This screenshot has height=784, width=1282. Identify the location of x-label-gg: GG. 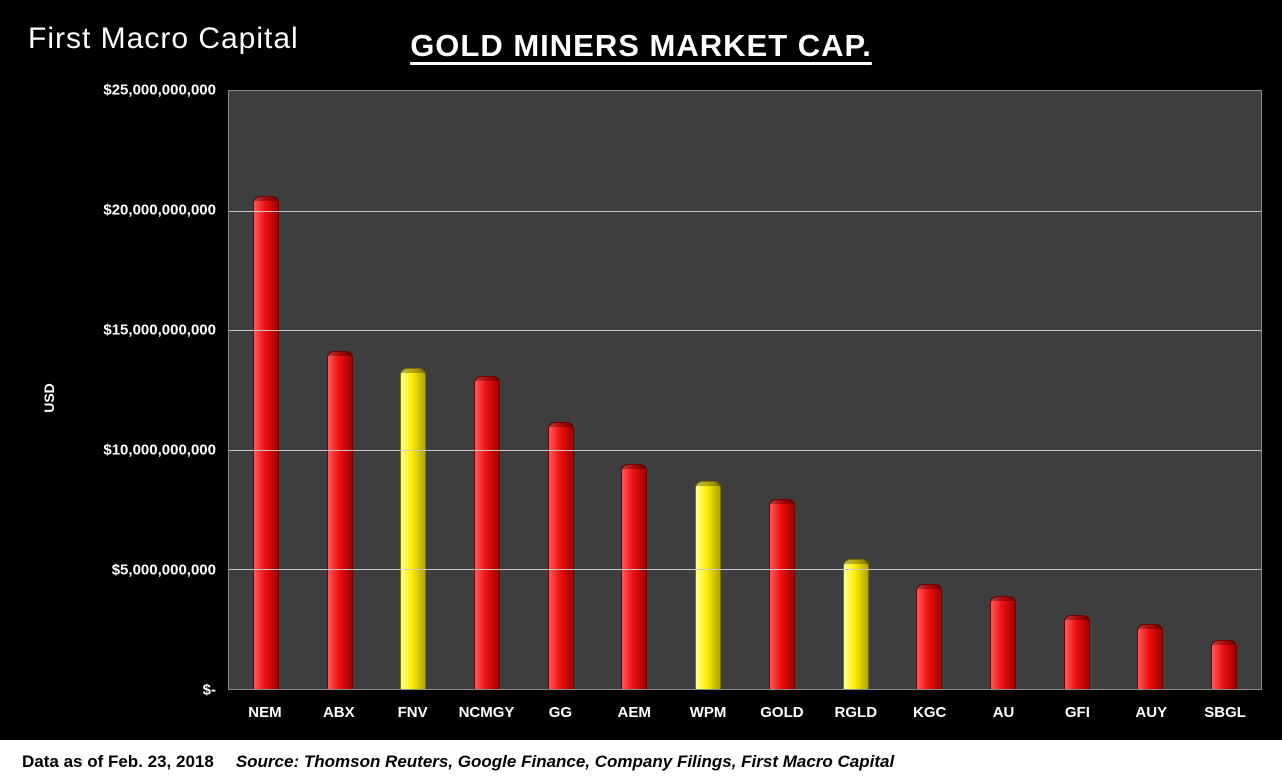
(560, 712).